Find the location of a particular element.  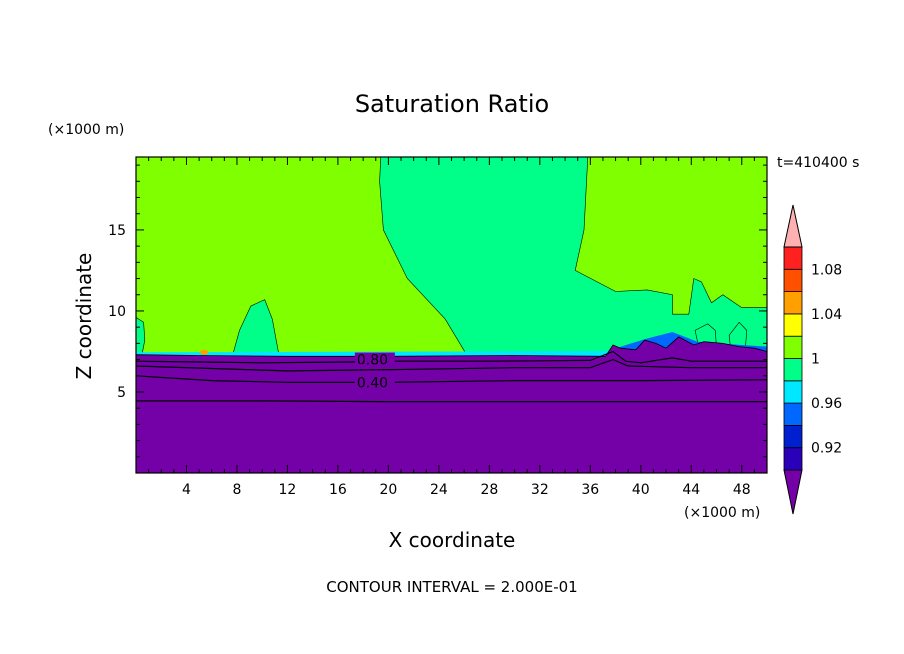

x-tick-label-12: 12 is located at coordinates (288, 490).